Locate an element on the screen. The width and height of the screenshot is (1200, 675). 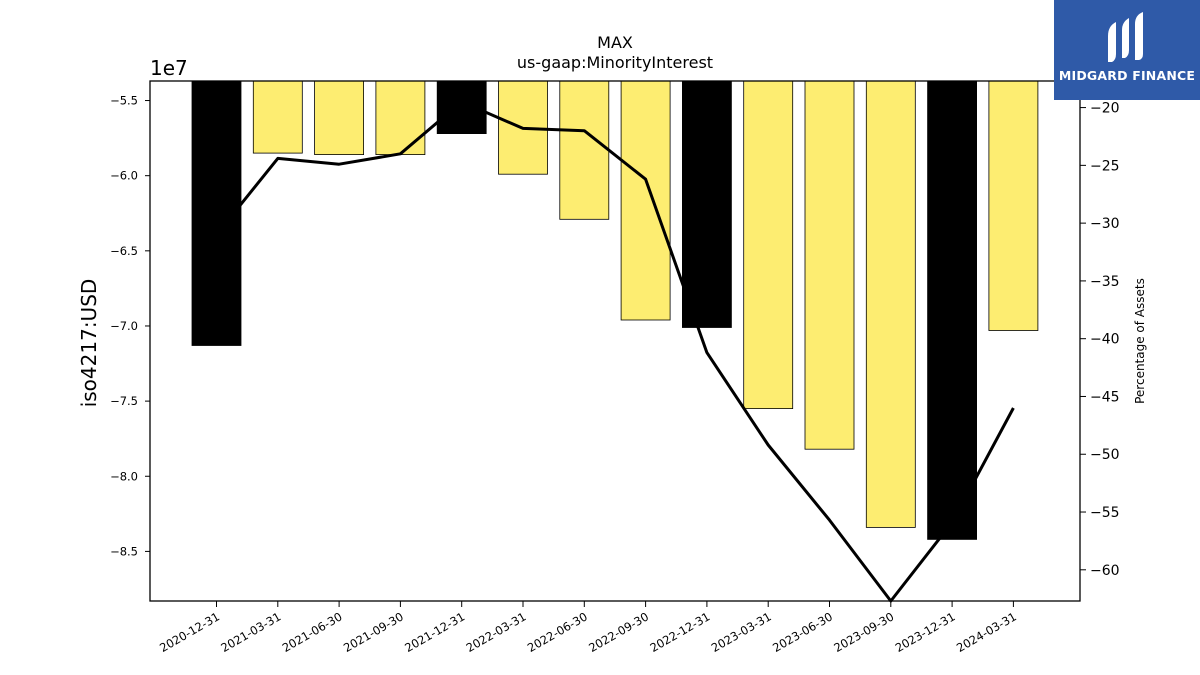
chart-subtitle: us-gaap:MinorityInterest is located at coordinates (615, 62).